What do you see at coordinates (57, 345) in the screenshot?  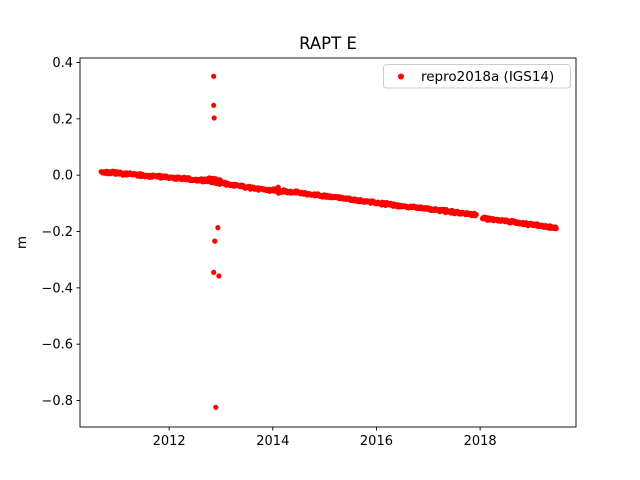 I see `svg-text: −0.6` at bounding box center [57, 345].